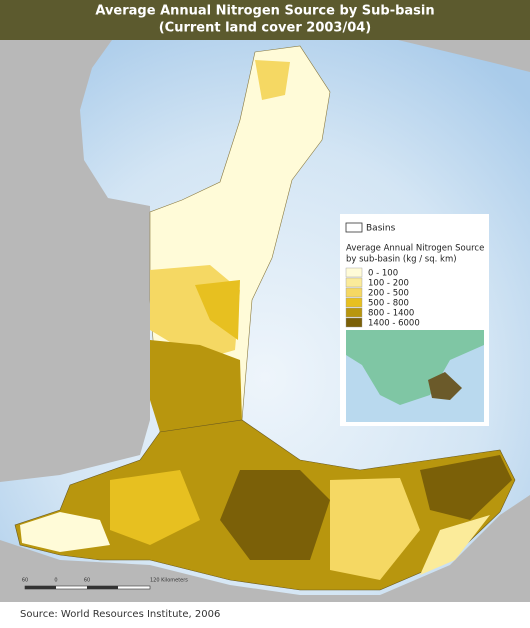  What do you see at coordinates (169, 581) in the screenshot?
I see `scale-label: 120 Kilometers` at bounding box center [169, 581].